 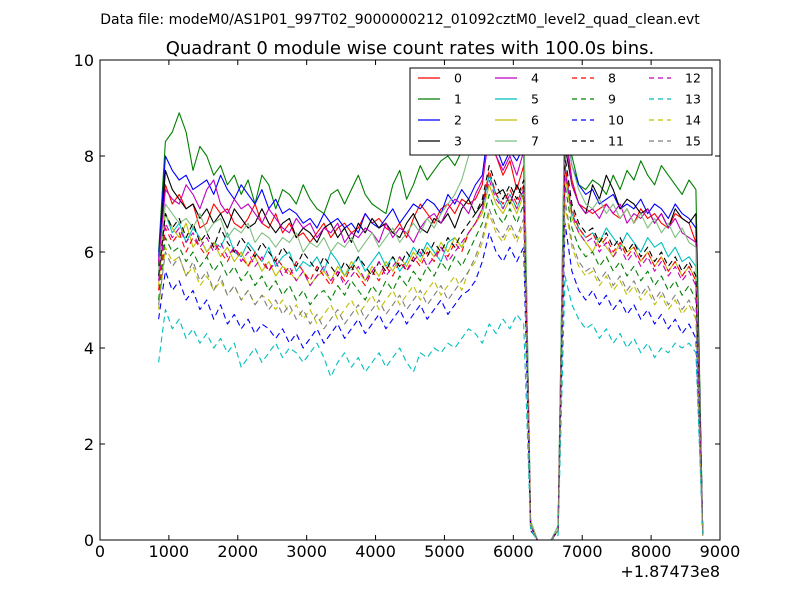 I want to click on legend-label-14: 14, so click(x=693, y=120).